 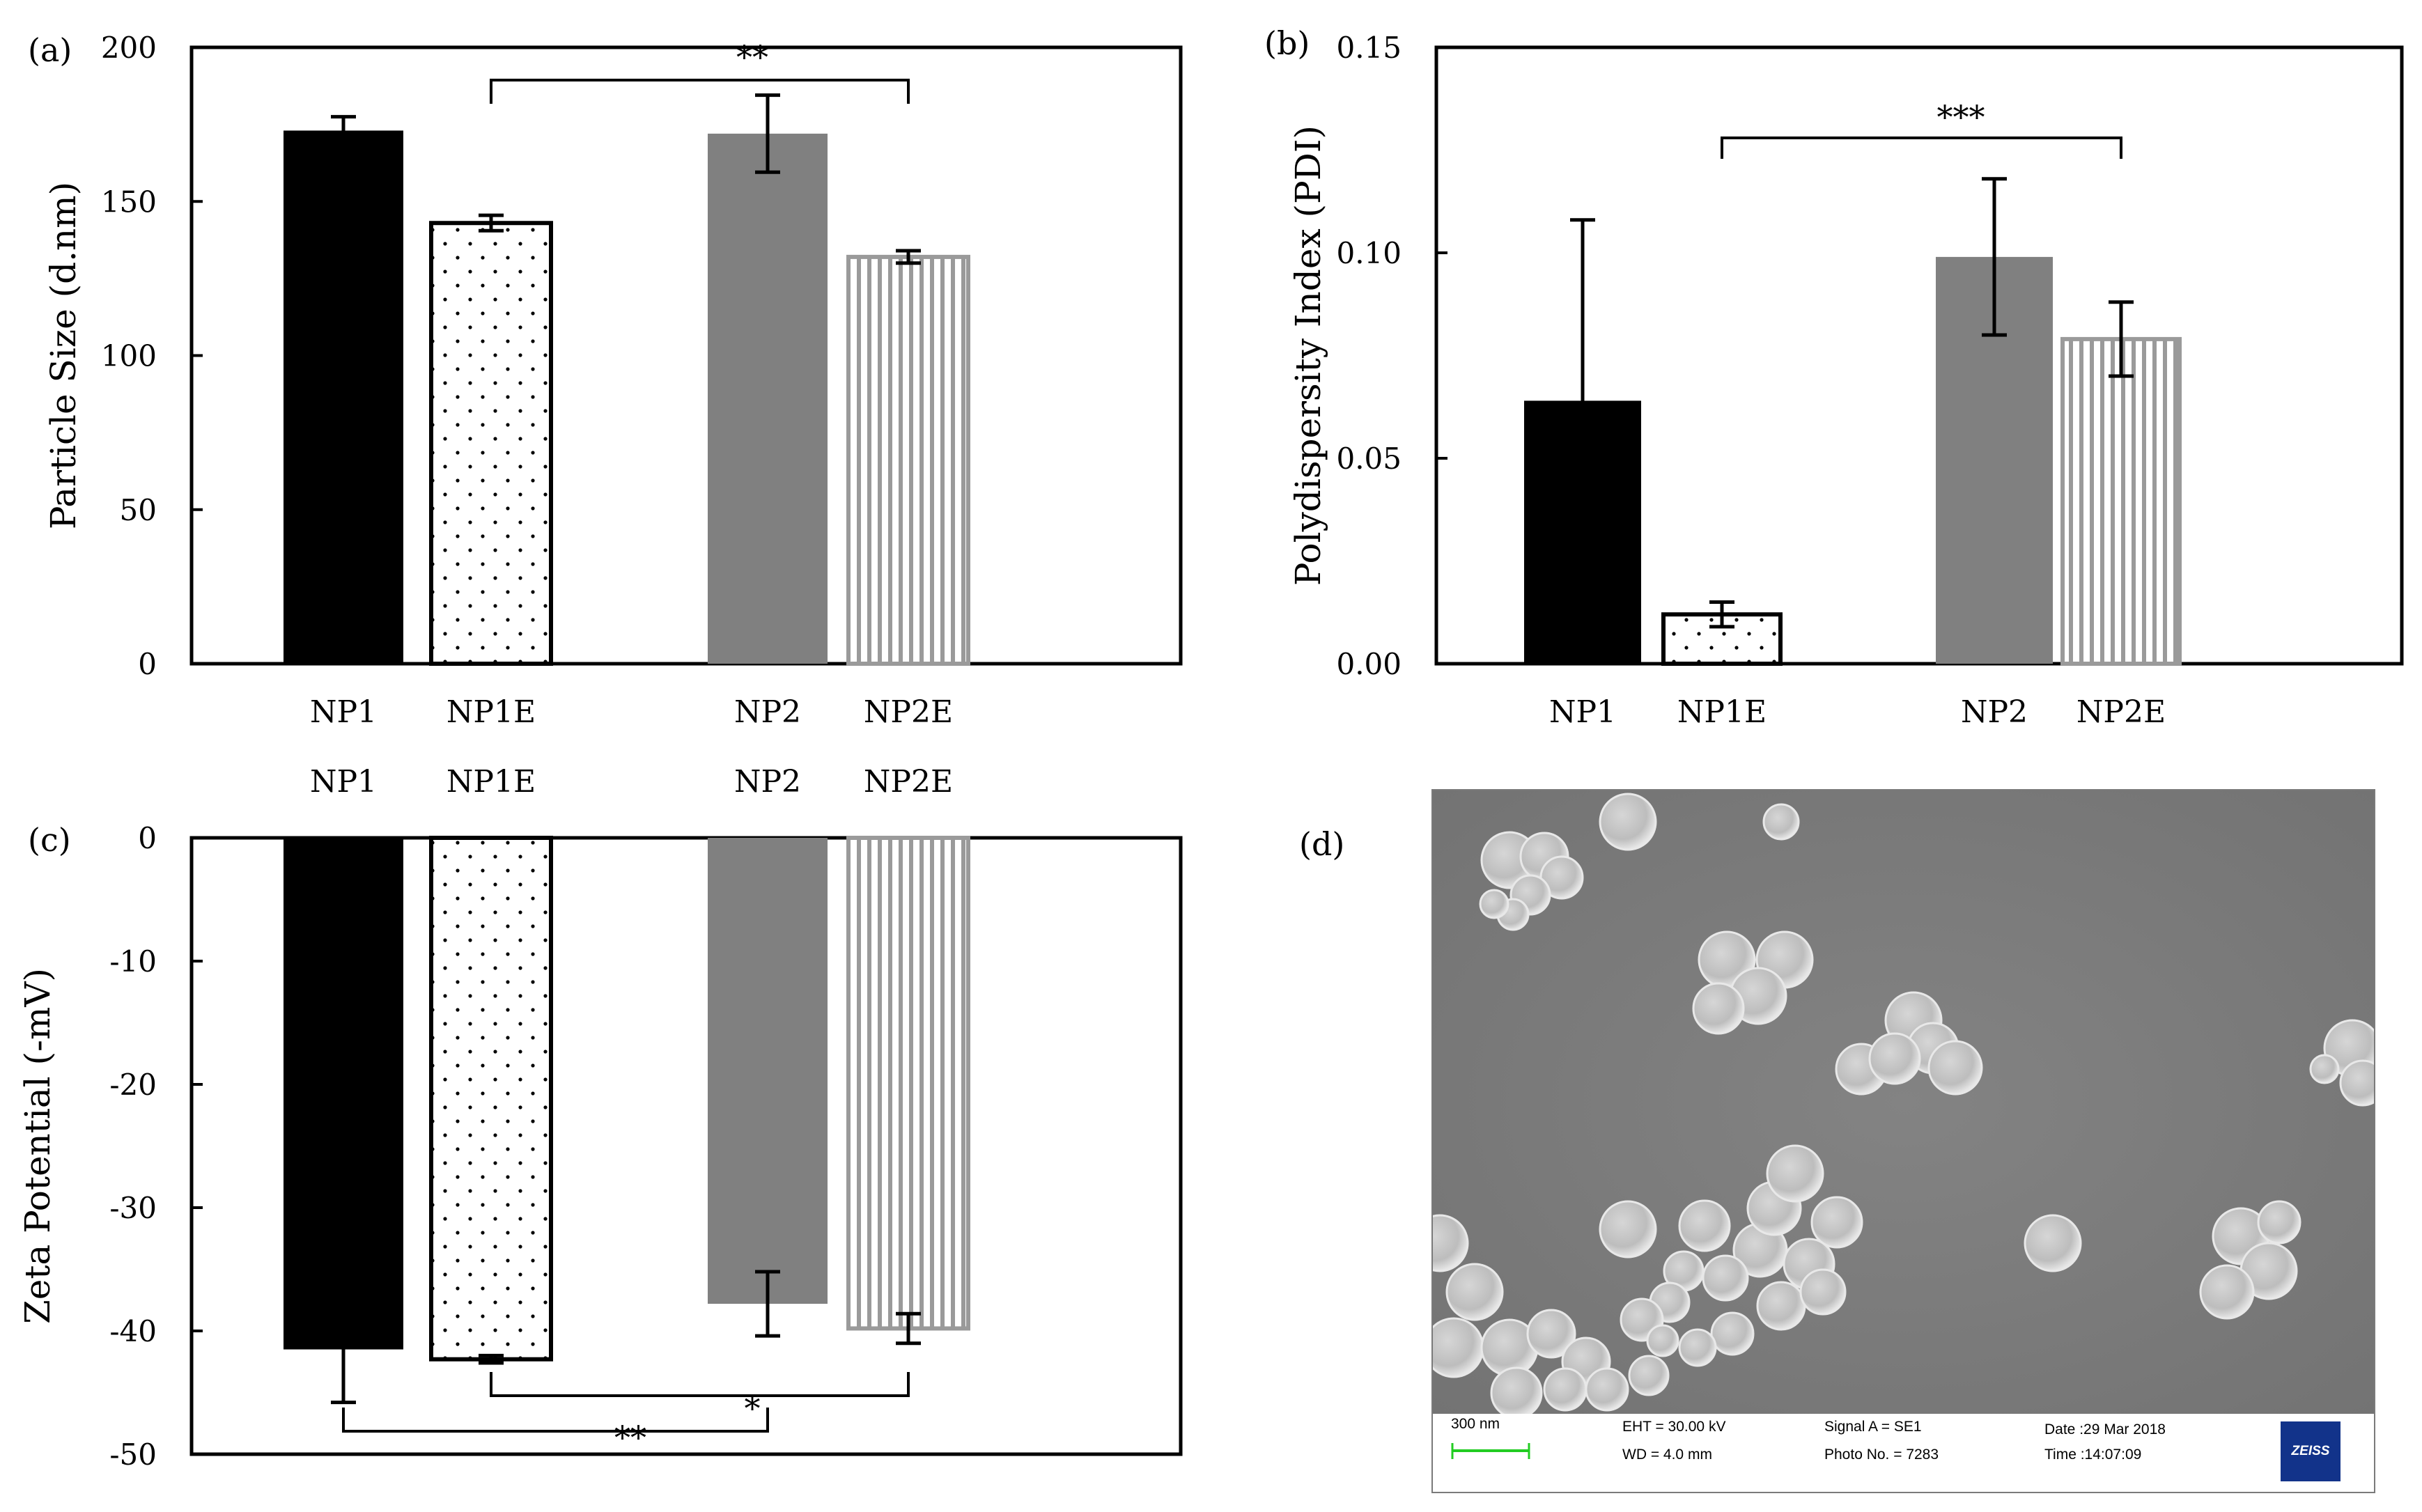 What do you see at coordinates (49, 840) in the screenshot?
I see `panel-label: (c)` at bounding box center [49, 840].